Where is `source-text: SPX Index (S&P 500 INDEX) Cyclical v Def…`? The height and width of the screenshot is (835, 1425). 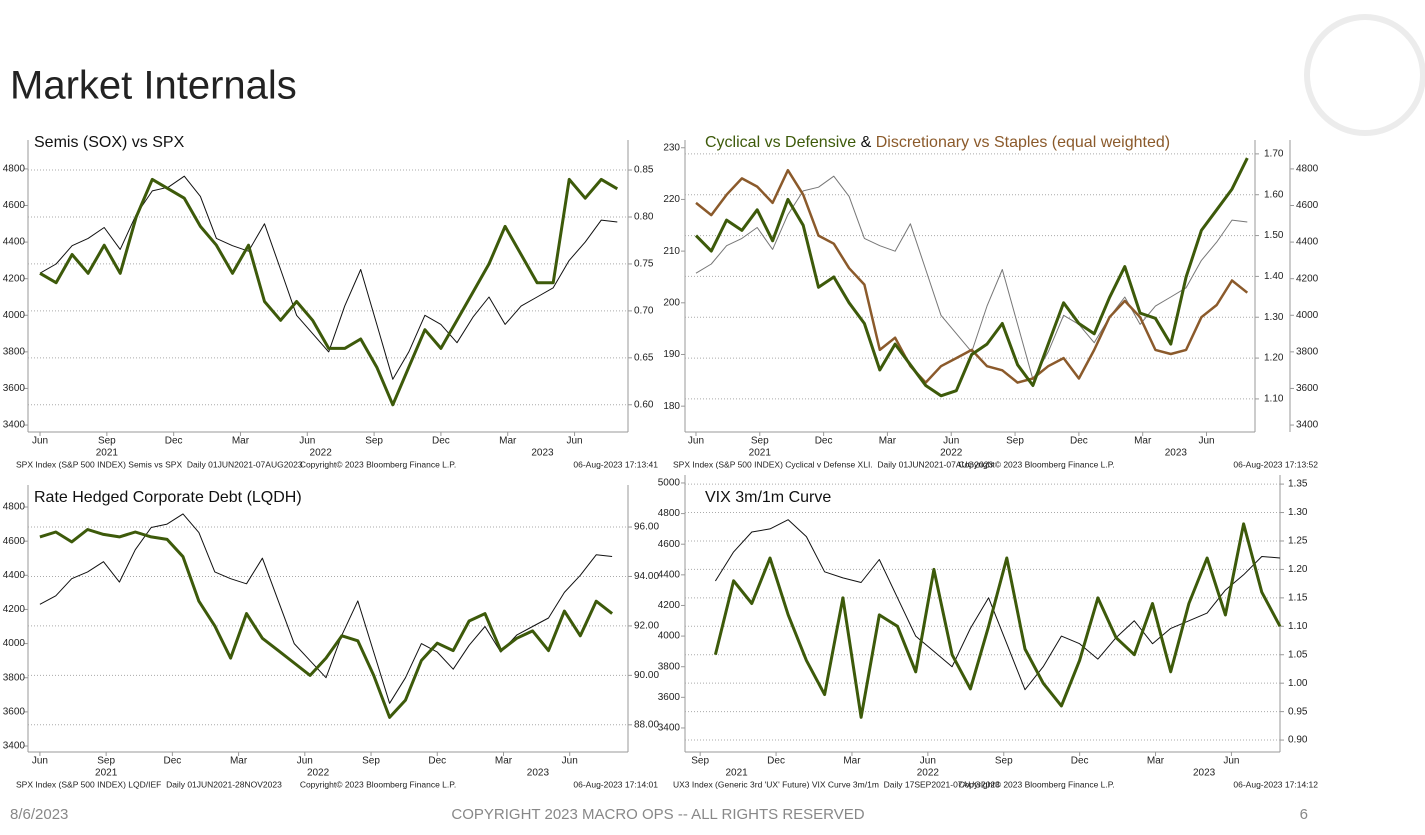 source-text: SPX Index (S&P 500 INDEX) Cyclical v Def… is located at coordinates (833, 464).